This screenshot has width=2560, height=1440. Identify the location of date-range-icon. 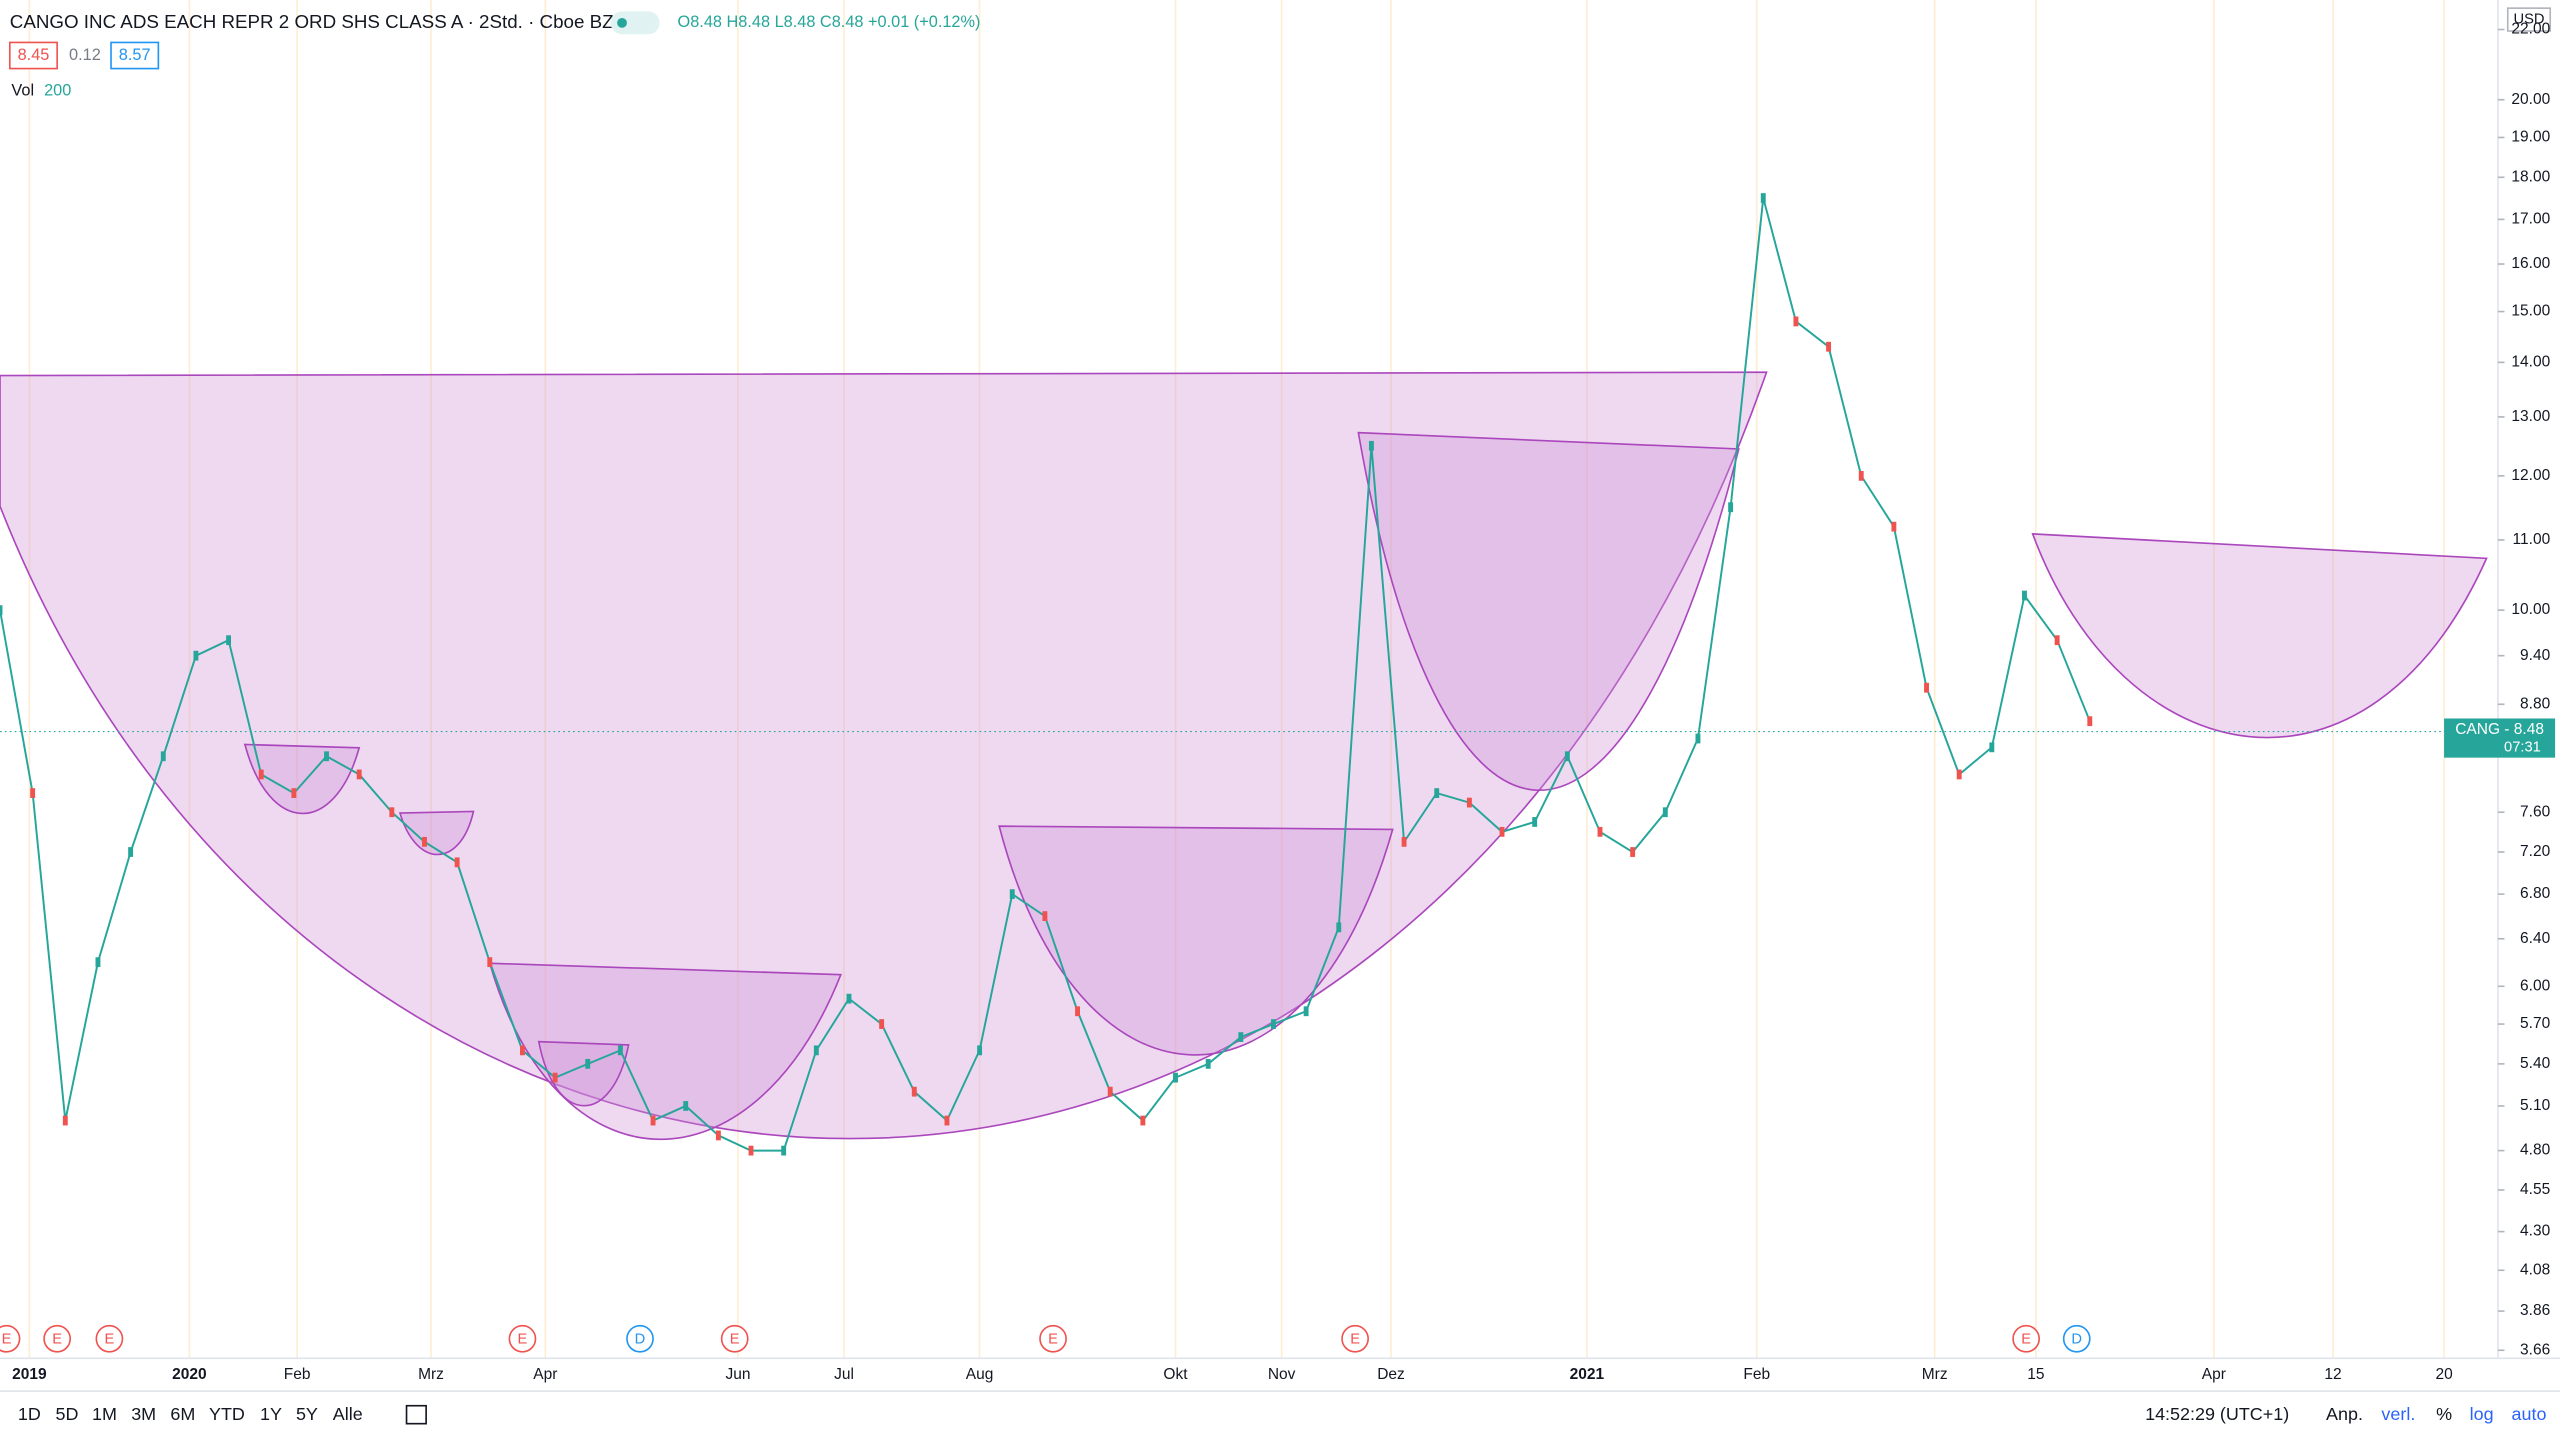
(416, 1414).